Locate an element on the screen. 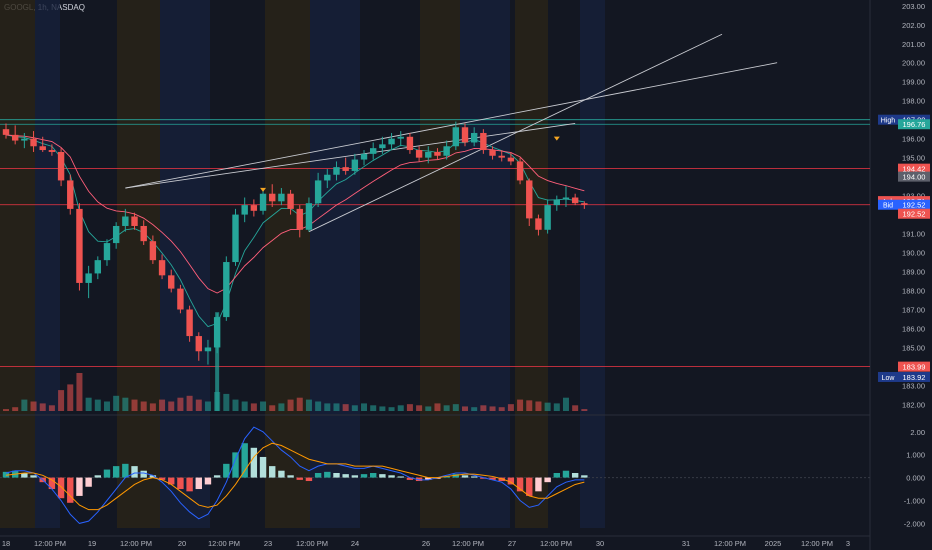 The width and height of the screenshot is (932, 550). time-tick-label: 3 is located at coordinates (848, 543).